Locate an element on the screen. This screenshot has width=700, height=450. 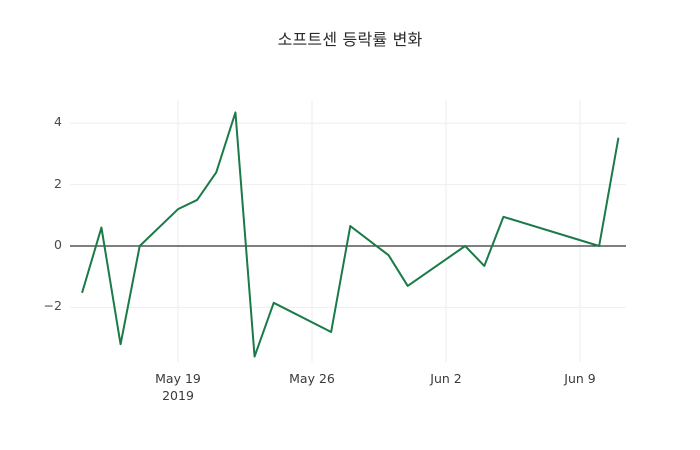
x-tick-primary: May 19 is located at coordinates (178, 378).